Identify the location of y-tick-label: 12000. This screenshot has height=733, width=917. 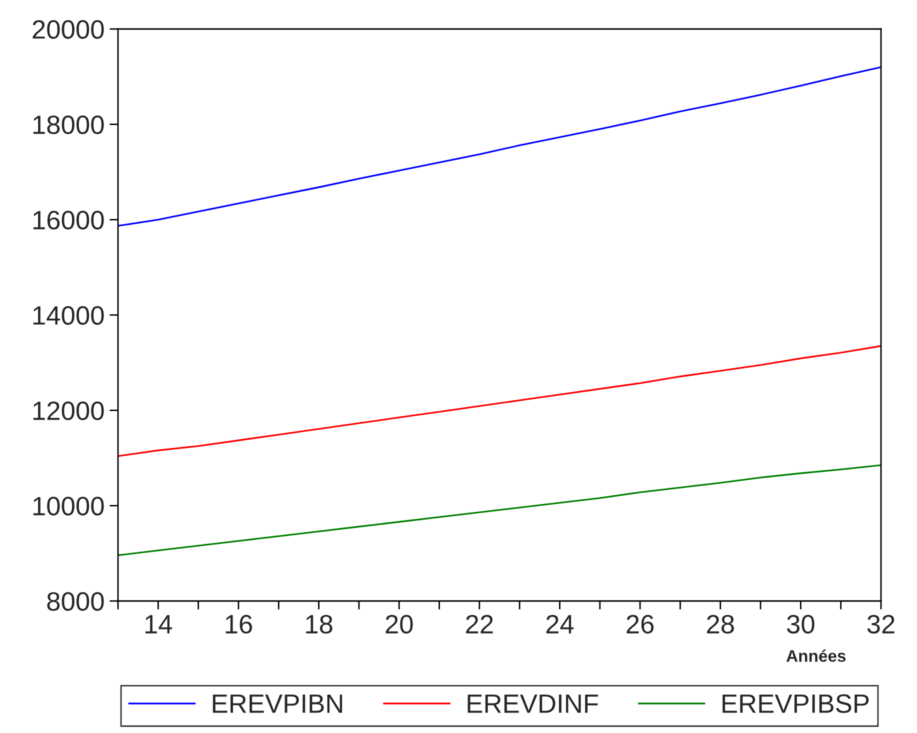
(68, 410).